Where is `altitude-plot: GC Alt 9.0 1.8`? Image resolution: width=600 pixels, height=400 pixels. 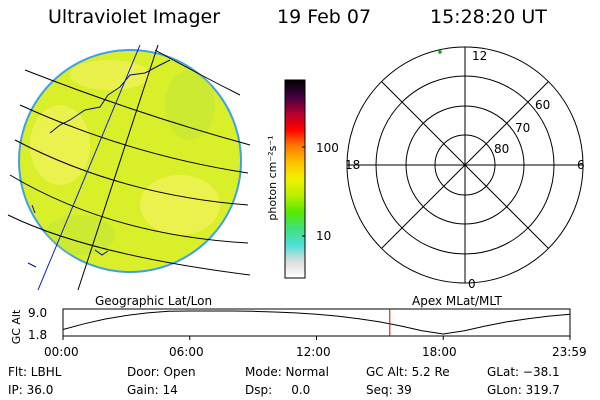
altitude-plot: GC Alt 9.0 1.8 is located at coordinates (290, 325).